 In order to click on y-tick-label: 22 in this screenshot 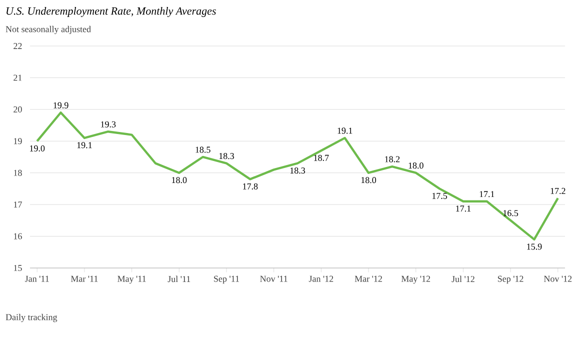, I will do `click(18, 46)`.